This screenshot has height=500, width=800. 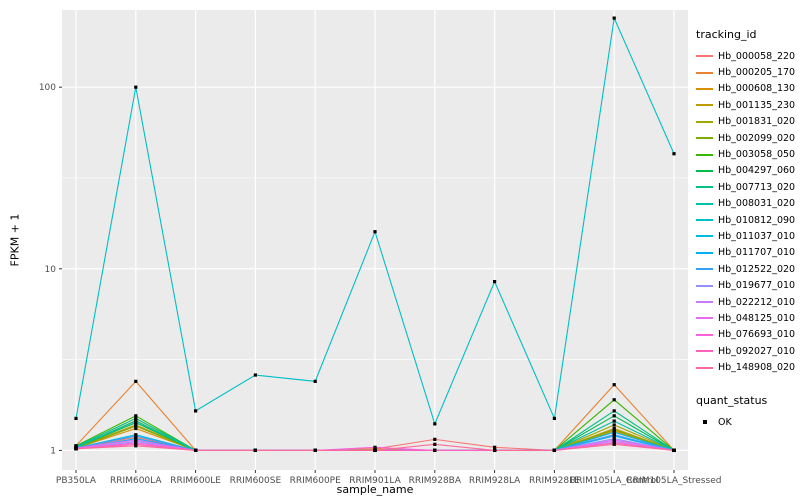 I want to click on x-tick-label: RRIM600SE, so click(x=256, y=481).